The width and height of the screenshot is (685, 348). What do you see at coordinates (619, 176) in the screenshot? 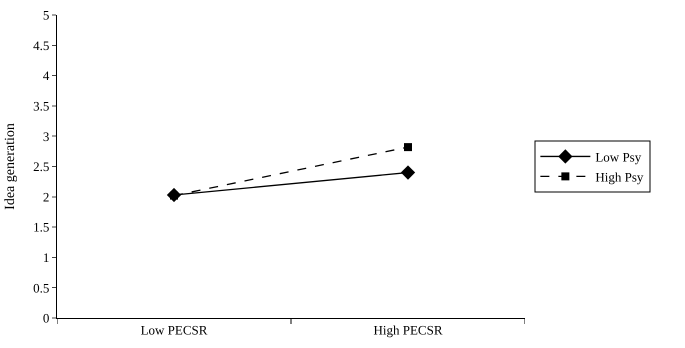
I see `legend-label: High Psy` at bounding box center [619, 176].